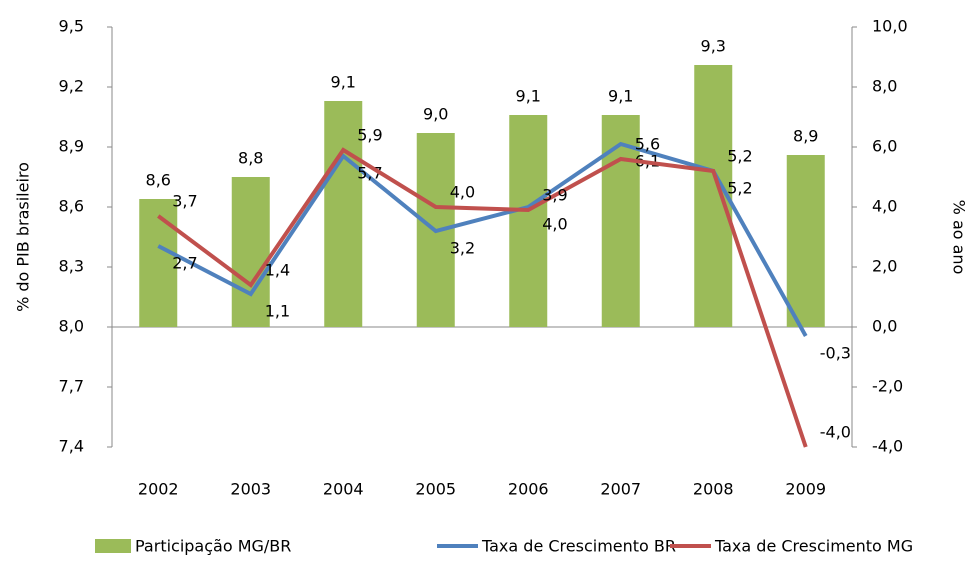 The image size is (972, 562). Describe the element at coordinates (554, 195) in the screenshot. I see `line-value-label: 3,9` at that location.